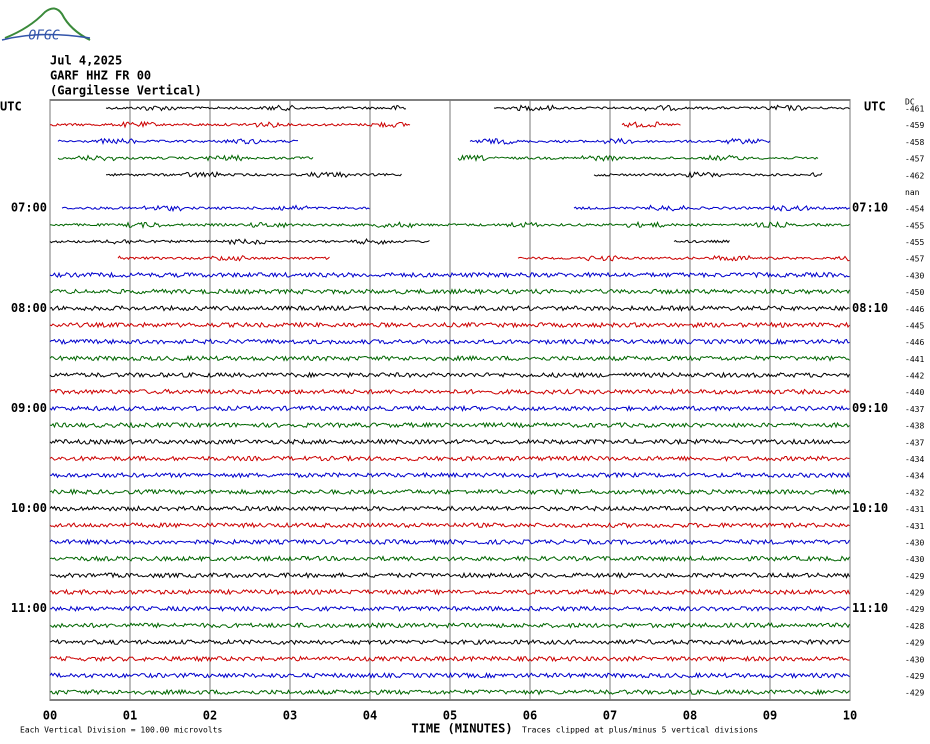 Image resolution: width=930 pixels, height=744 pixels. What do you see at coordinates (870, 208) in the screenshot?
I see `hour-label-right: 07:10` at bounding box center [870, 208].